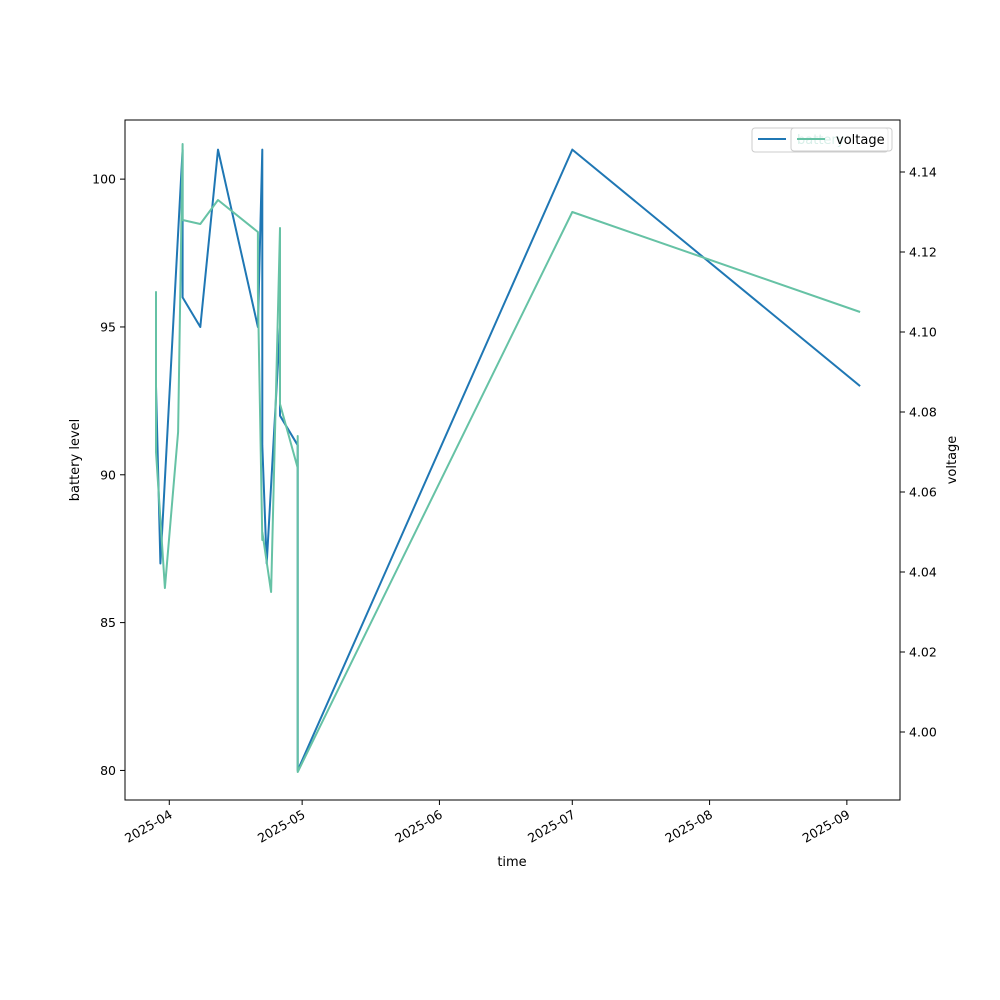  Describe the element at coordinates (688, 826) in the screenshot. I see `x-tick-label: 2025-08` at that location.